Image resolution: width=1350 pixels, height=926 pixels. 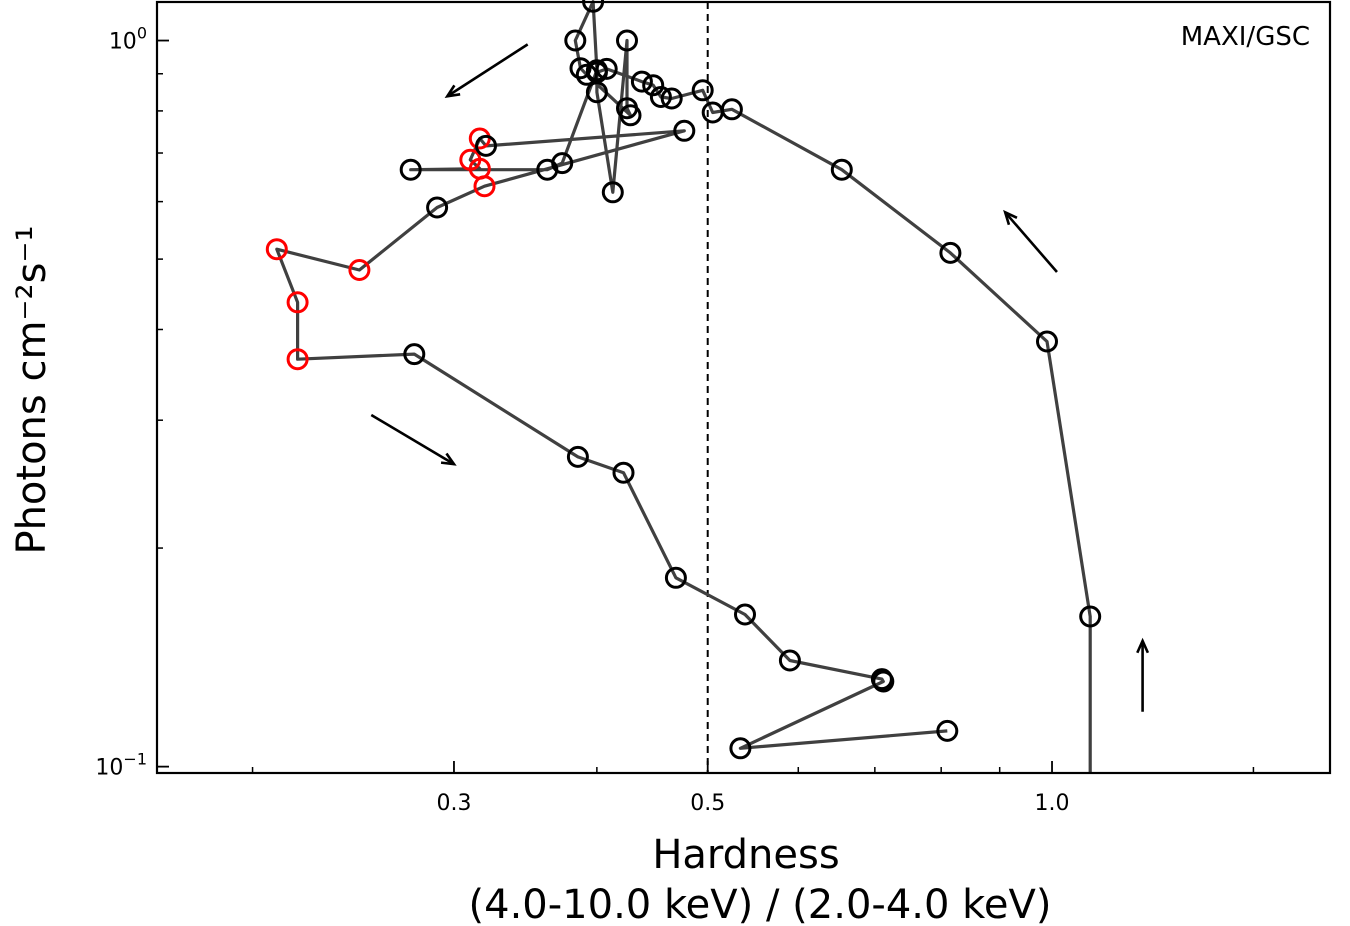 I want to click on arrow-3-head, so click(x=1143, y=645).